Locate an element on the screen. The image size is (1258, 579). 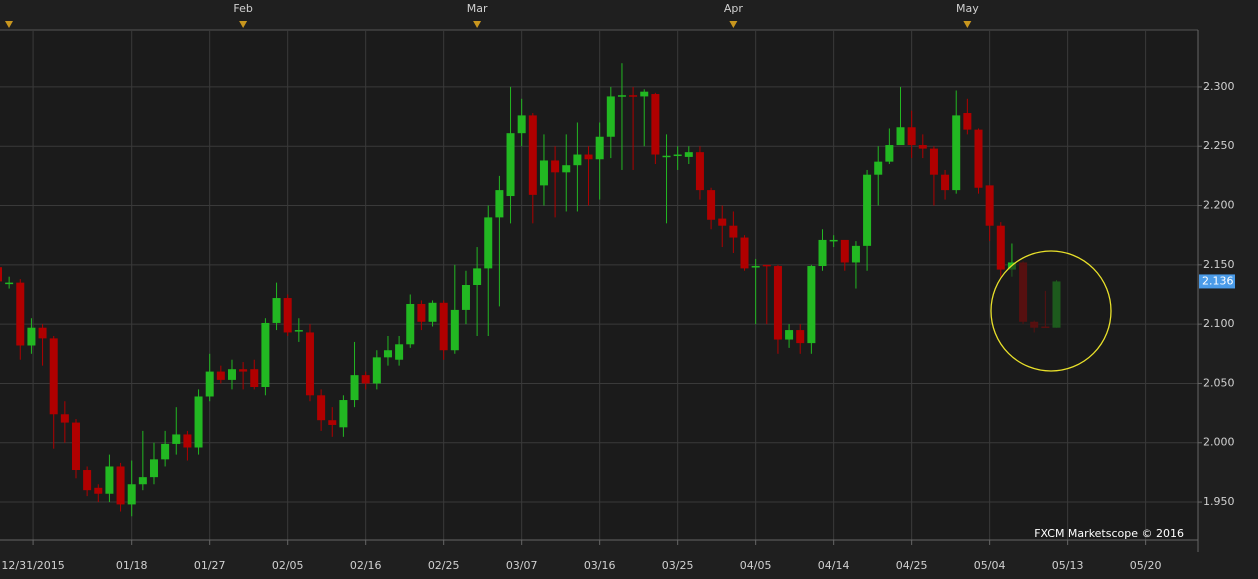
month-label: Mar is located at coordinates (477, 8).